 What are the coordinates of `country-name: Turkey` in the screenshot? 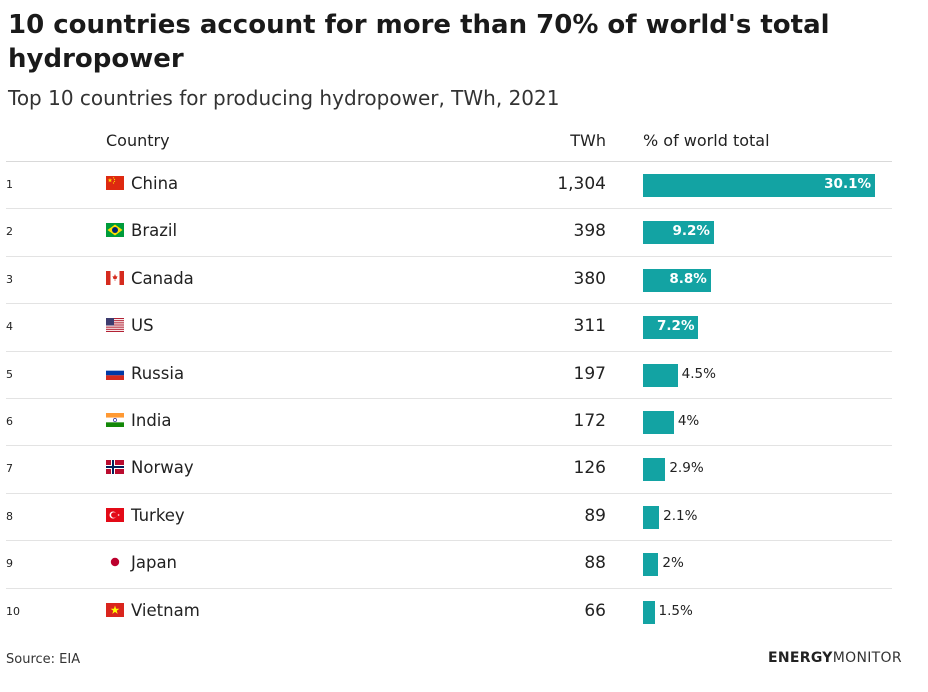 It's located at (158, 515).